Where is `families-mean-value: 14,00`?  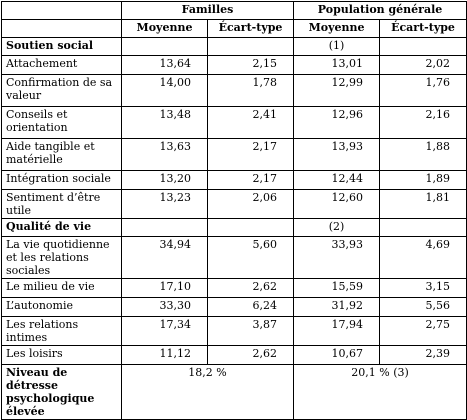
families-mean-value: 14,00 is located at coordinates (164, 90).